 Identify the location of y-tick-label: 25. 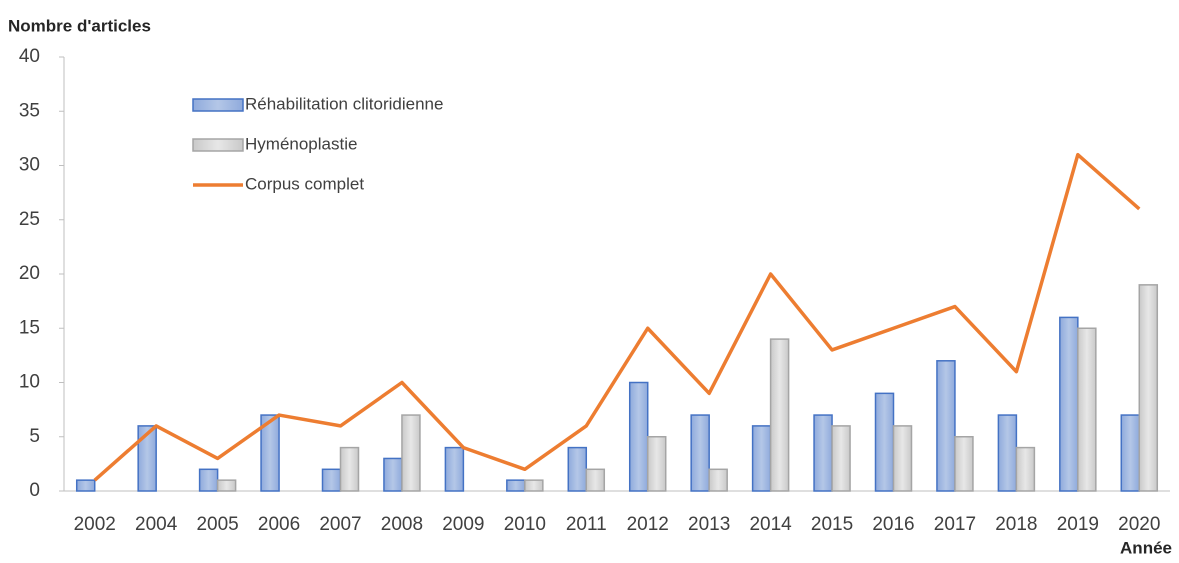
(29, 219).